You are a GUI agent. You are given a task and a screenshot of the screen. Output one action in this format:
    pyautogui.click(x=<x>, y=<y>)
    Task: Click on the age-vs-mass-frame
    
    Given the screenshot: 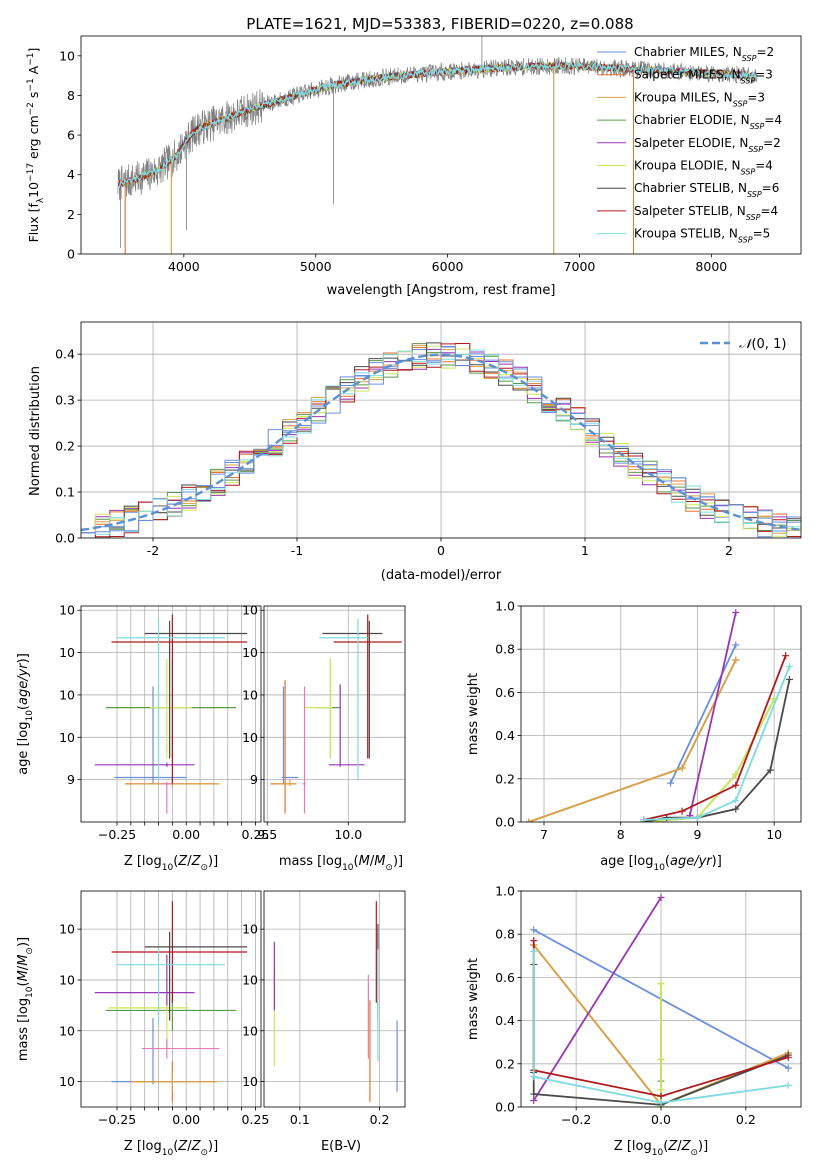 What is the action you would take?
    pyautogui.click(x=334, y=714)
    